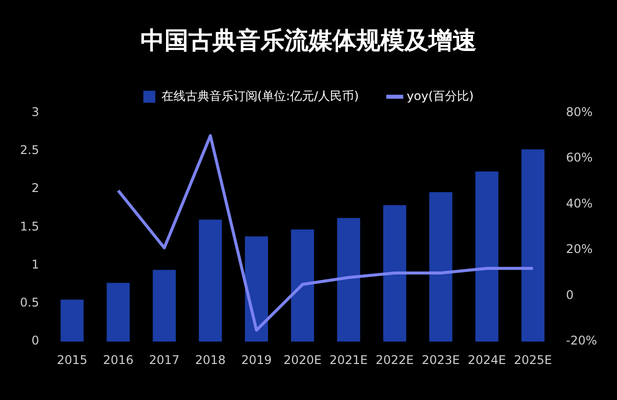 This screenshot has width=617, height=400. I want to click on x-tick-label: 2020E, so click(302, 359).